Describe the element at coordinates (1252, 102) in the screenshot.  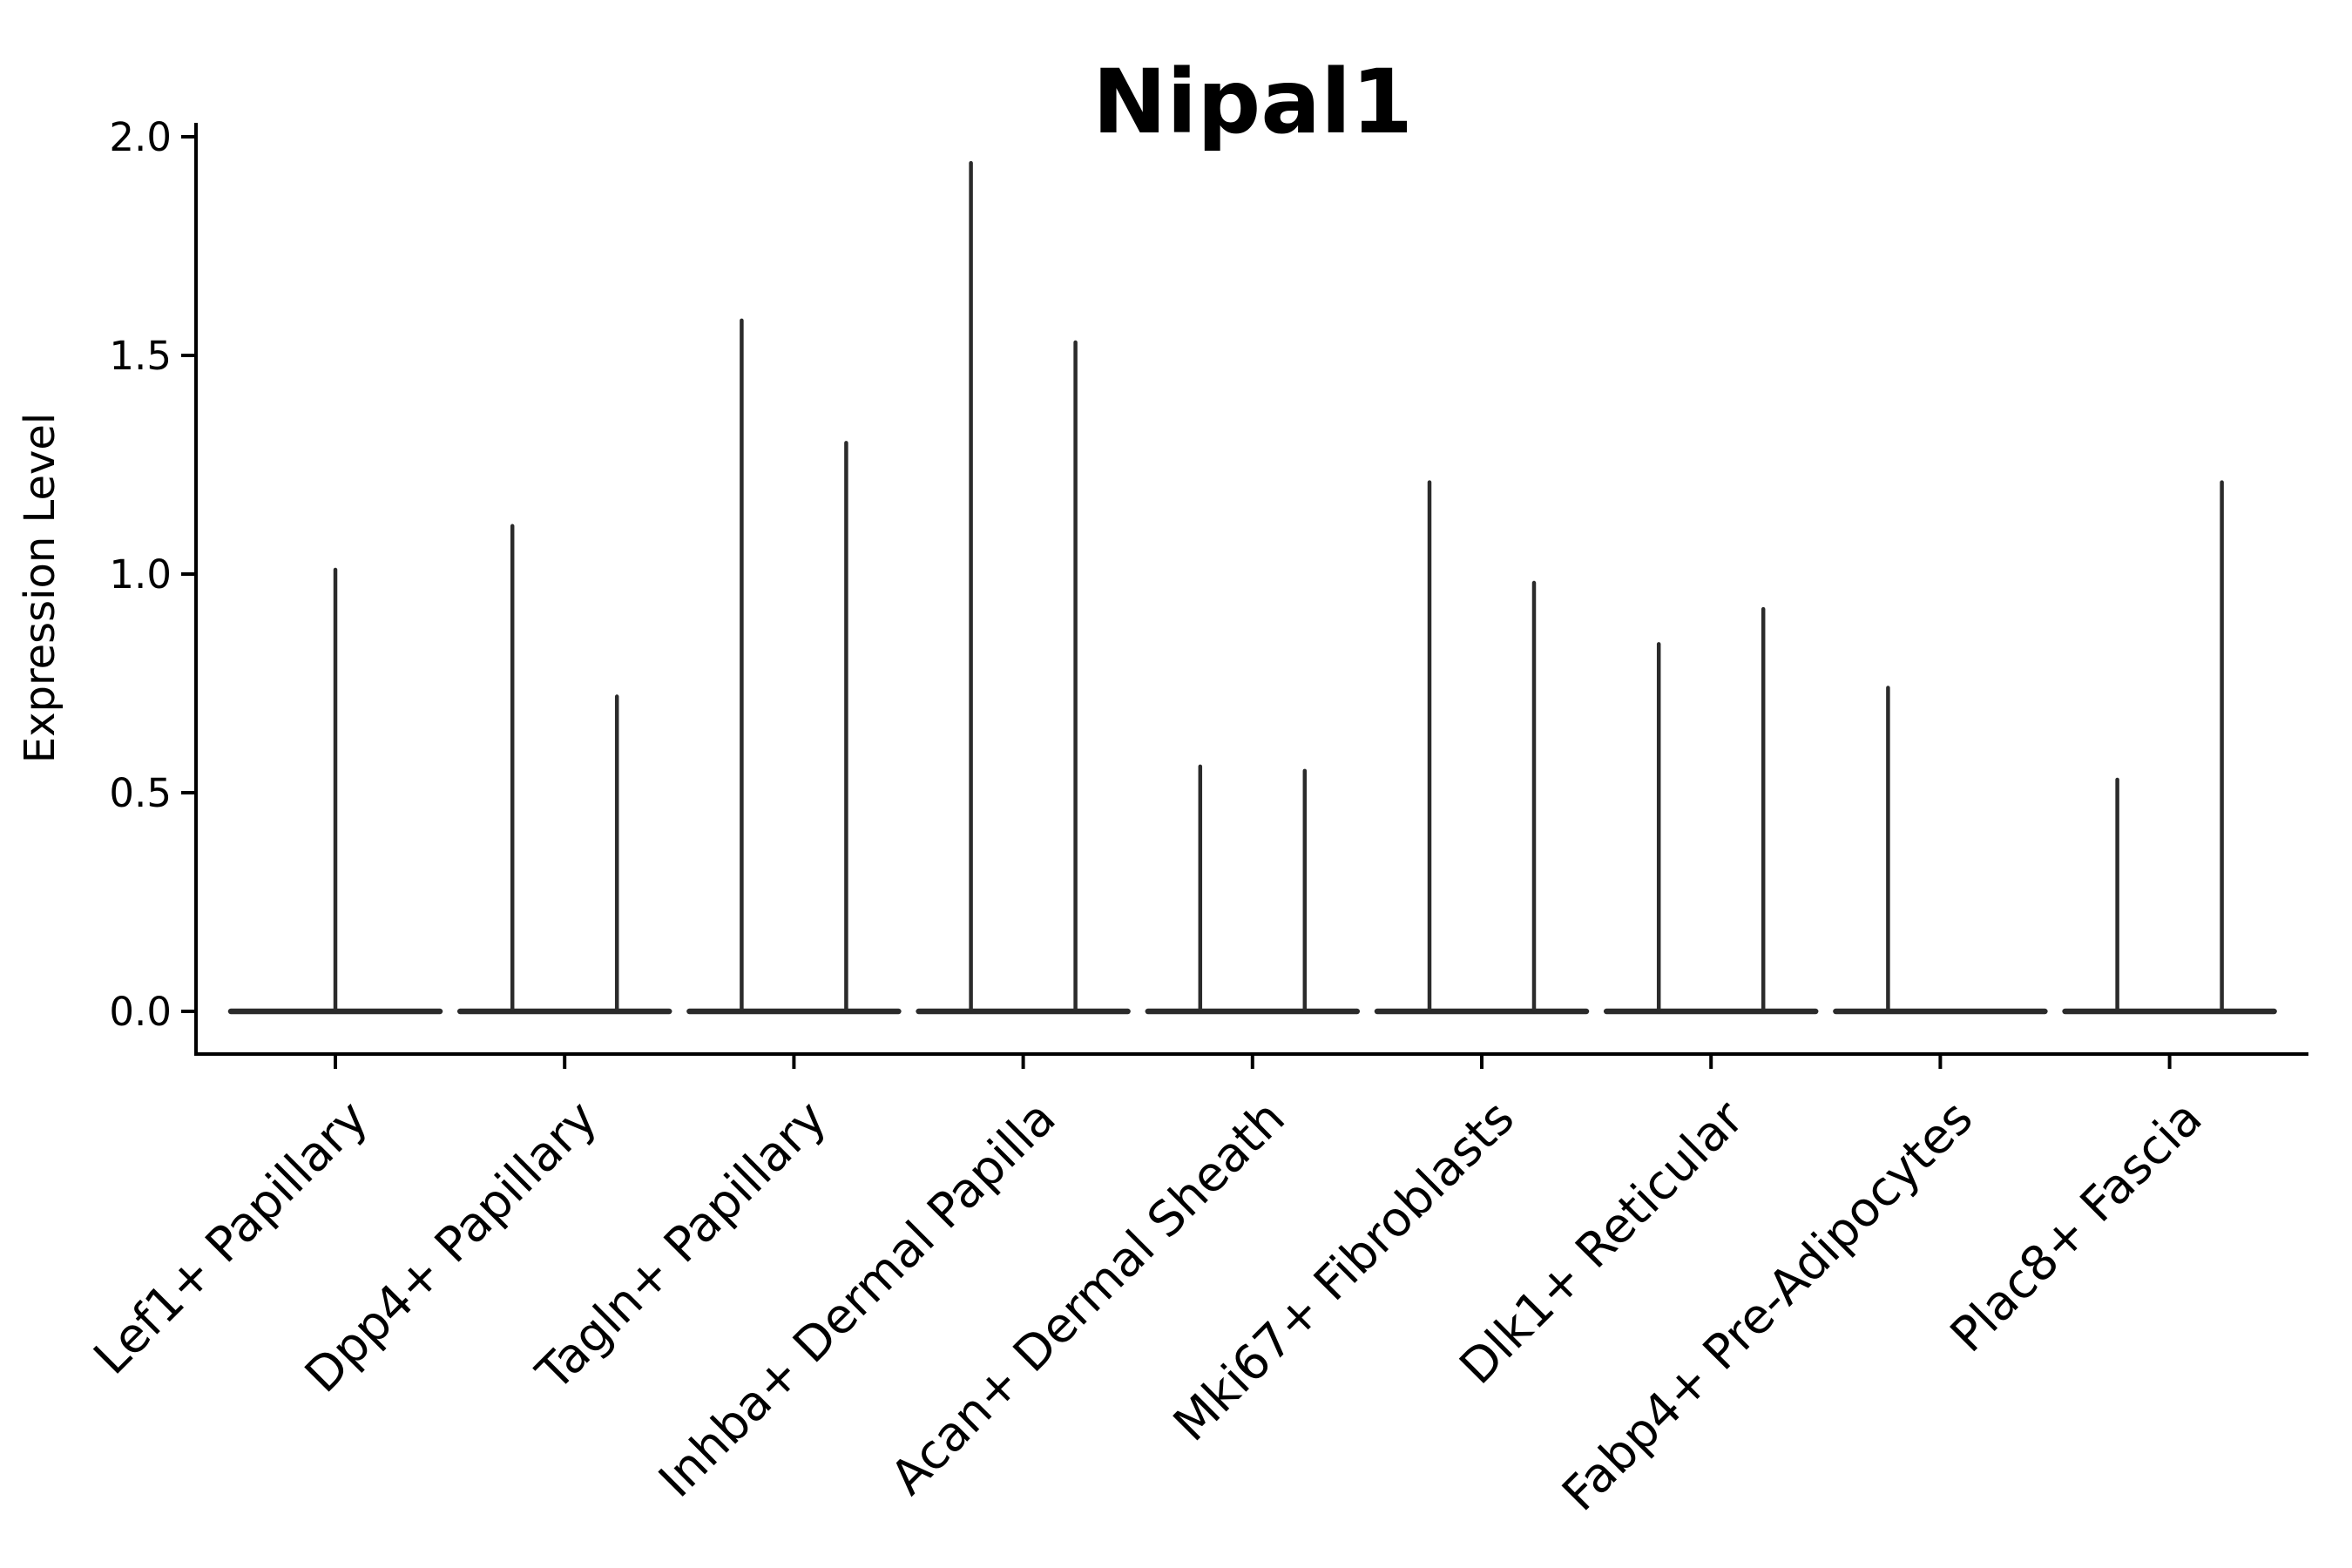
I see `chart-title: Nipal1` at that location.